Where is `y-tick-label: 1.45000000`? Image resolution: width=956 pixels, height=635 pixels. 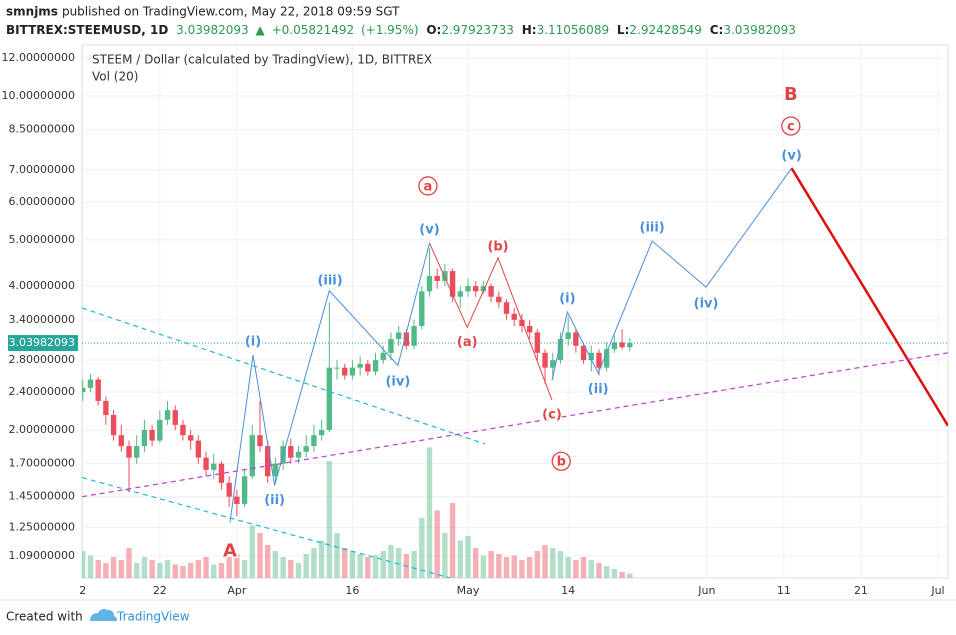
y-tick-label: 1.45000000 is located at coordinates (42, 496).